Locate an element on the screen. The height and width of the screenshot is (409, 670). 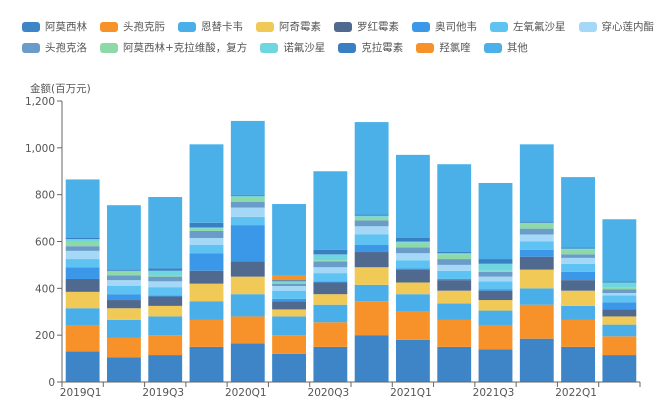
legend-item: 头孢克洛 is located at coordinates (54, 47).